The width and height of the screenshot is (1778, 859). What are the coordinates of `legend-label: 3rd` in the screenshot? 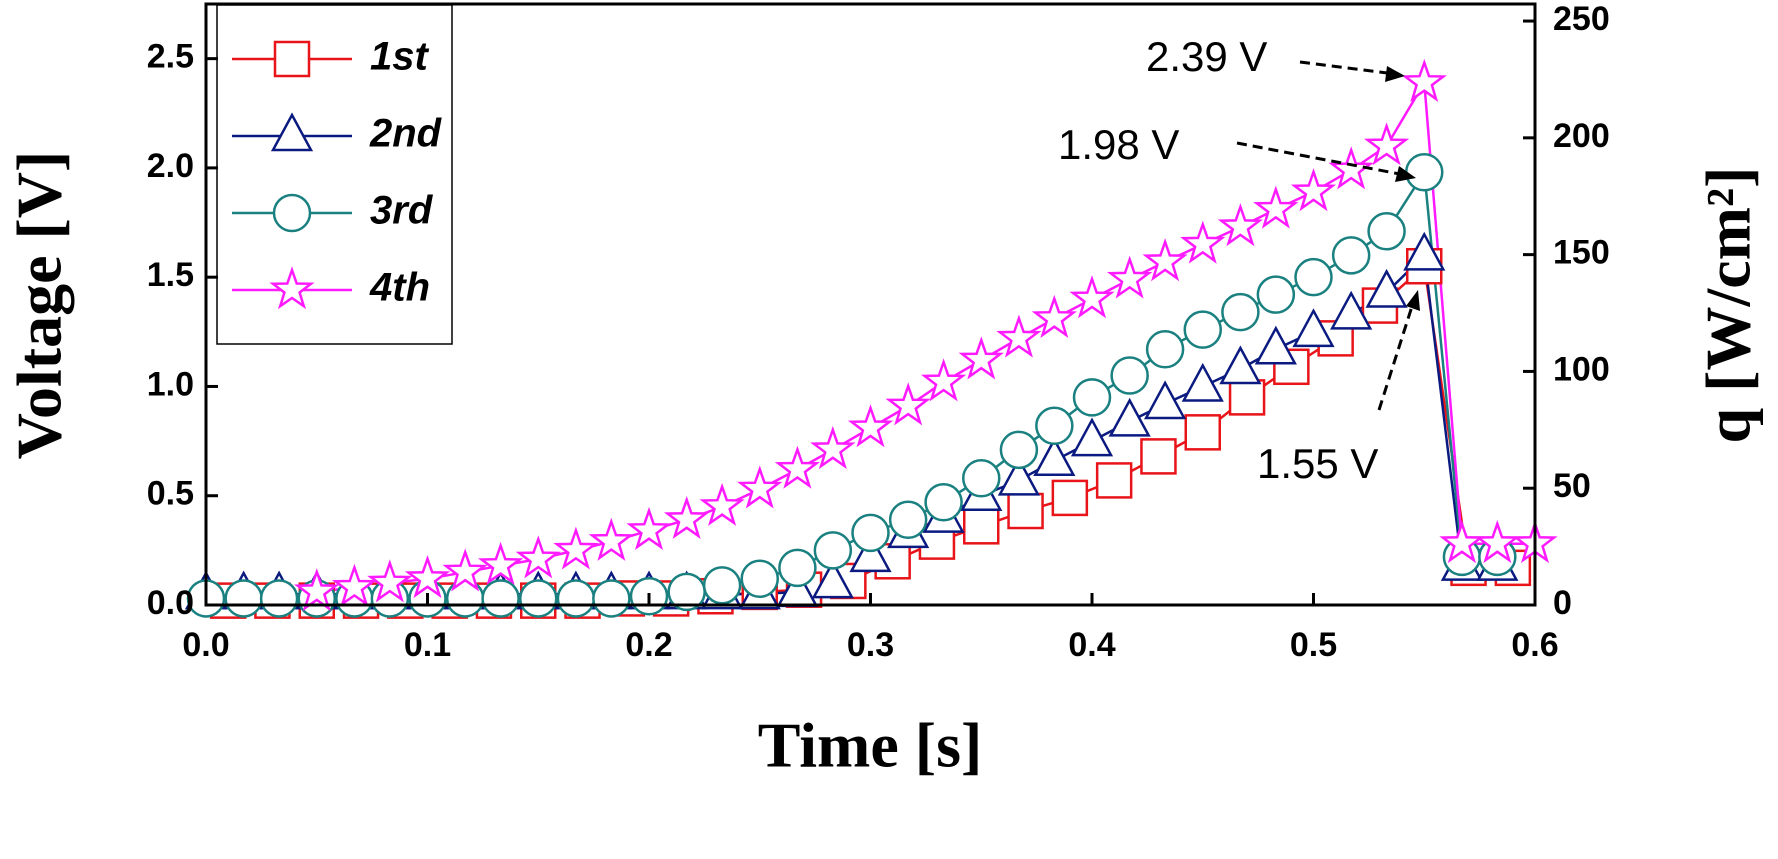 It's located at (402, 211).